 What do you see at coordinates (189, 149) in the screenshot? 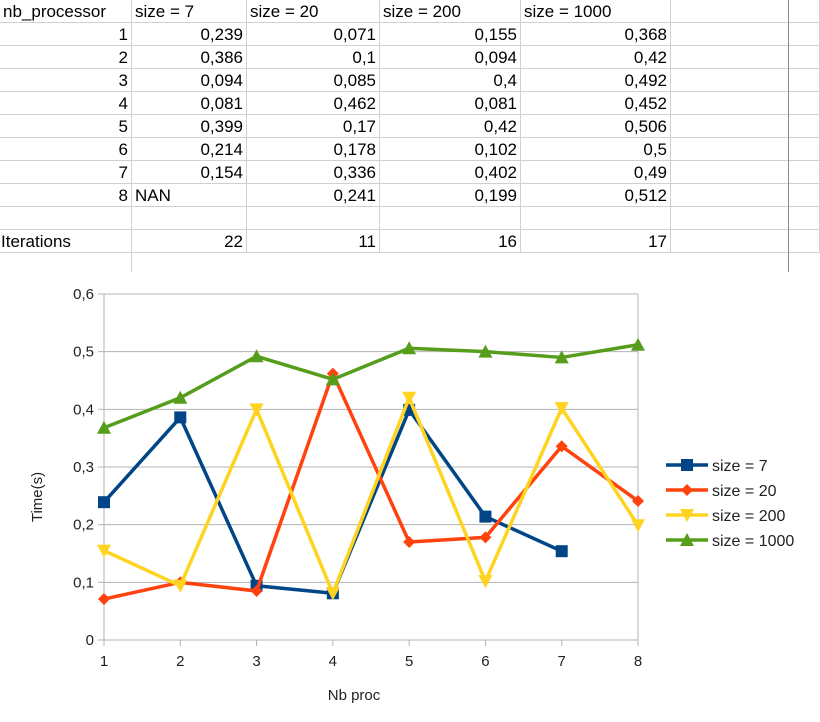
I see `value-cell: 0,214` at bounding box center [189, 149].